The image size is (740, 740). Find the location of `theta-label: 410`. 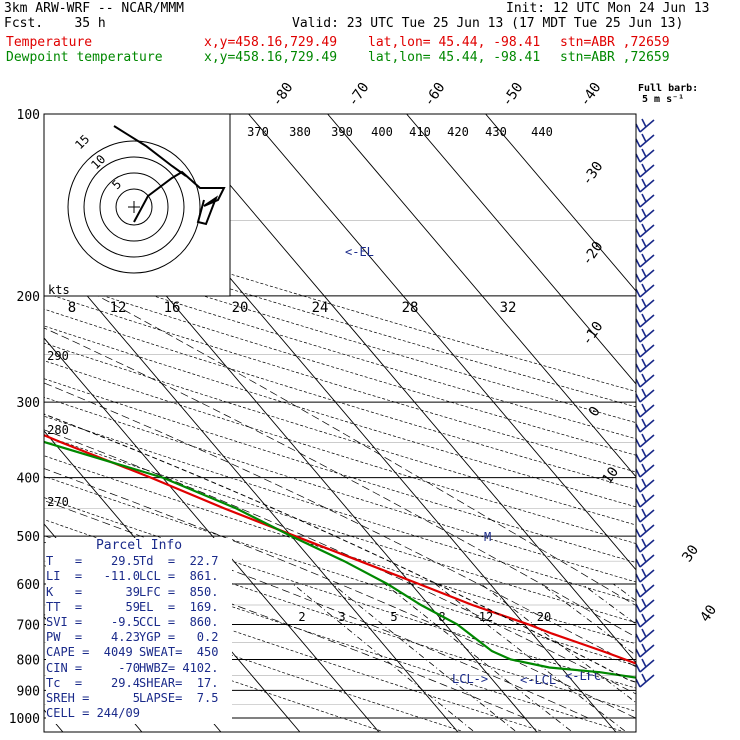

theta-label: 410 is located at coordinates (420, 132).